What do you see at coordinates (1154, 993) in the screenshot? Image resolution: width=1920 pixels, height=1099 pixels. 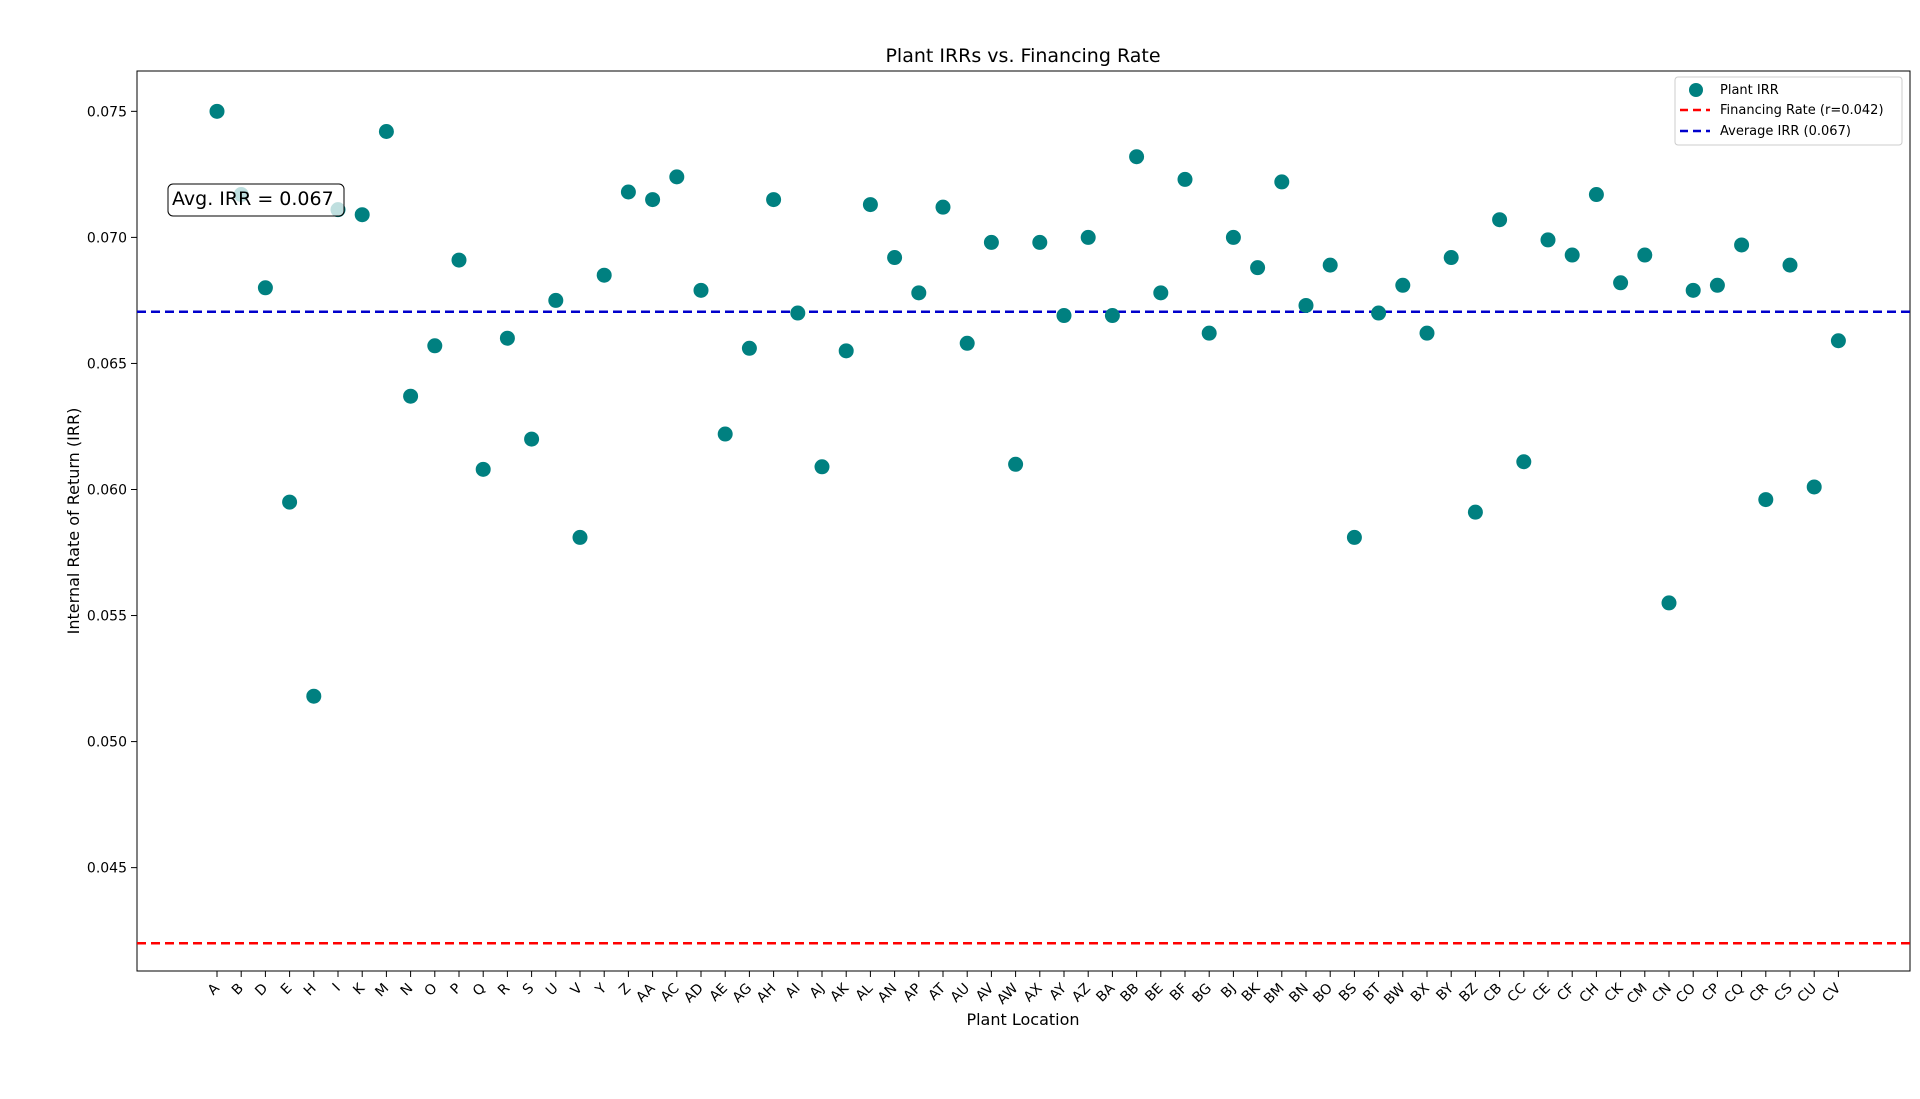 I see `x-tick-label: BE` at bounding box center [1154, 993].